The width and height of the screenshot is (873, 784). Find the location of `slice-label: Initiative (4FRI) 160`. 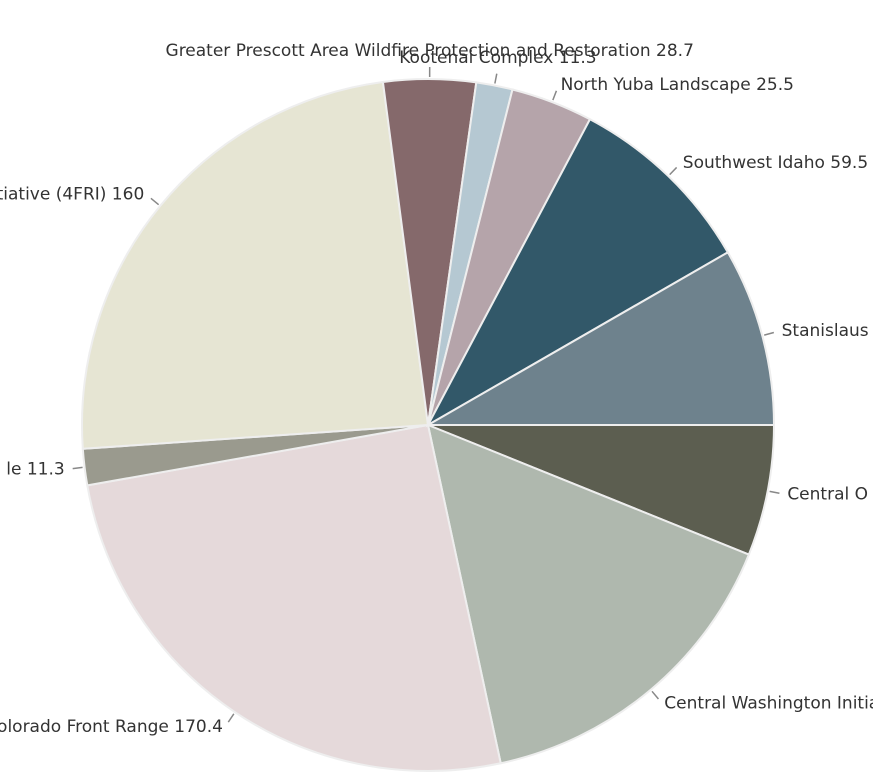

slice-label: Initiative (4FRI) 160 is located at coordinates (72, 195).